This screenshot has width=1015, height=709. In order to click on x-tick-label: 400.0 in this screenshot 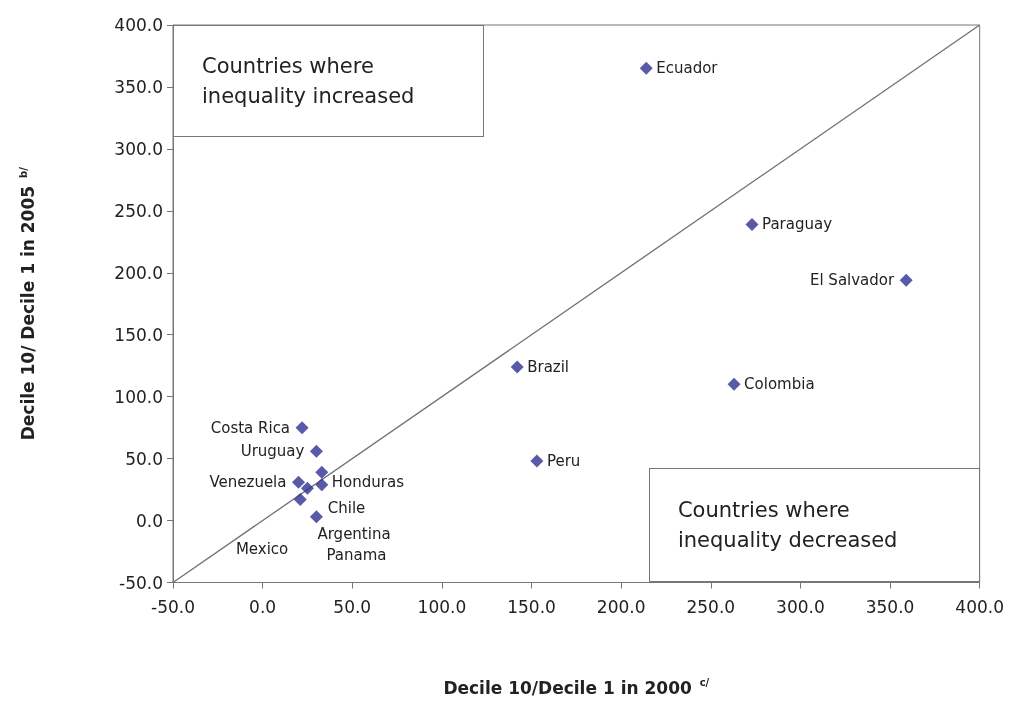, I will do `click(979, 607)`.